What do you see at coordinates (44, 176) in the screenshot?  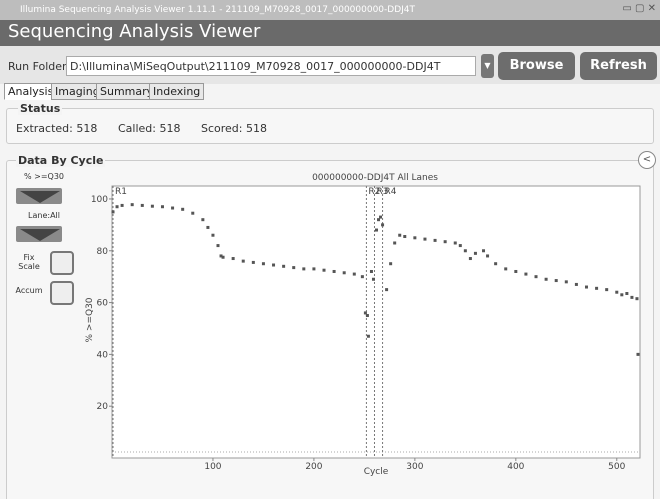 I see `metric-label: % >=Q30` at bounding box center [44, 176].